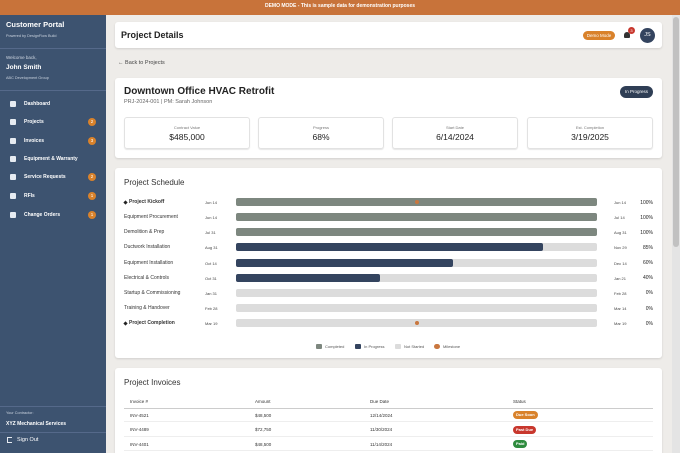 This screenshot has height=453, width=680. Describe the element at coordinates (590, 137) in the screenshot. I see `stat-value: 3/19/2025` at that location.